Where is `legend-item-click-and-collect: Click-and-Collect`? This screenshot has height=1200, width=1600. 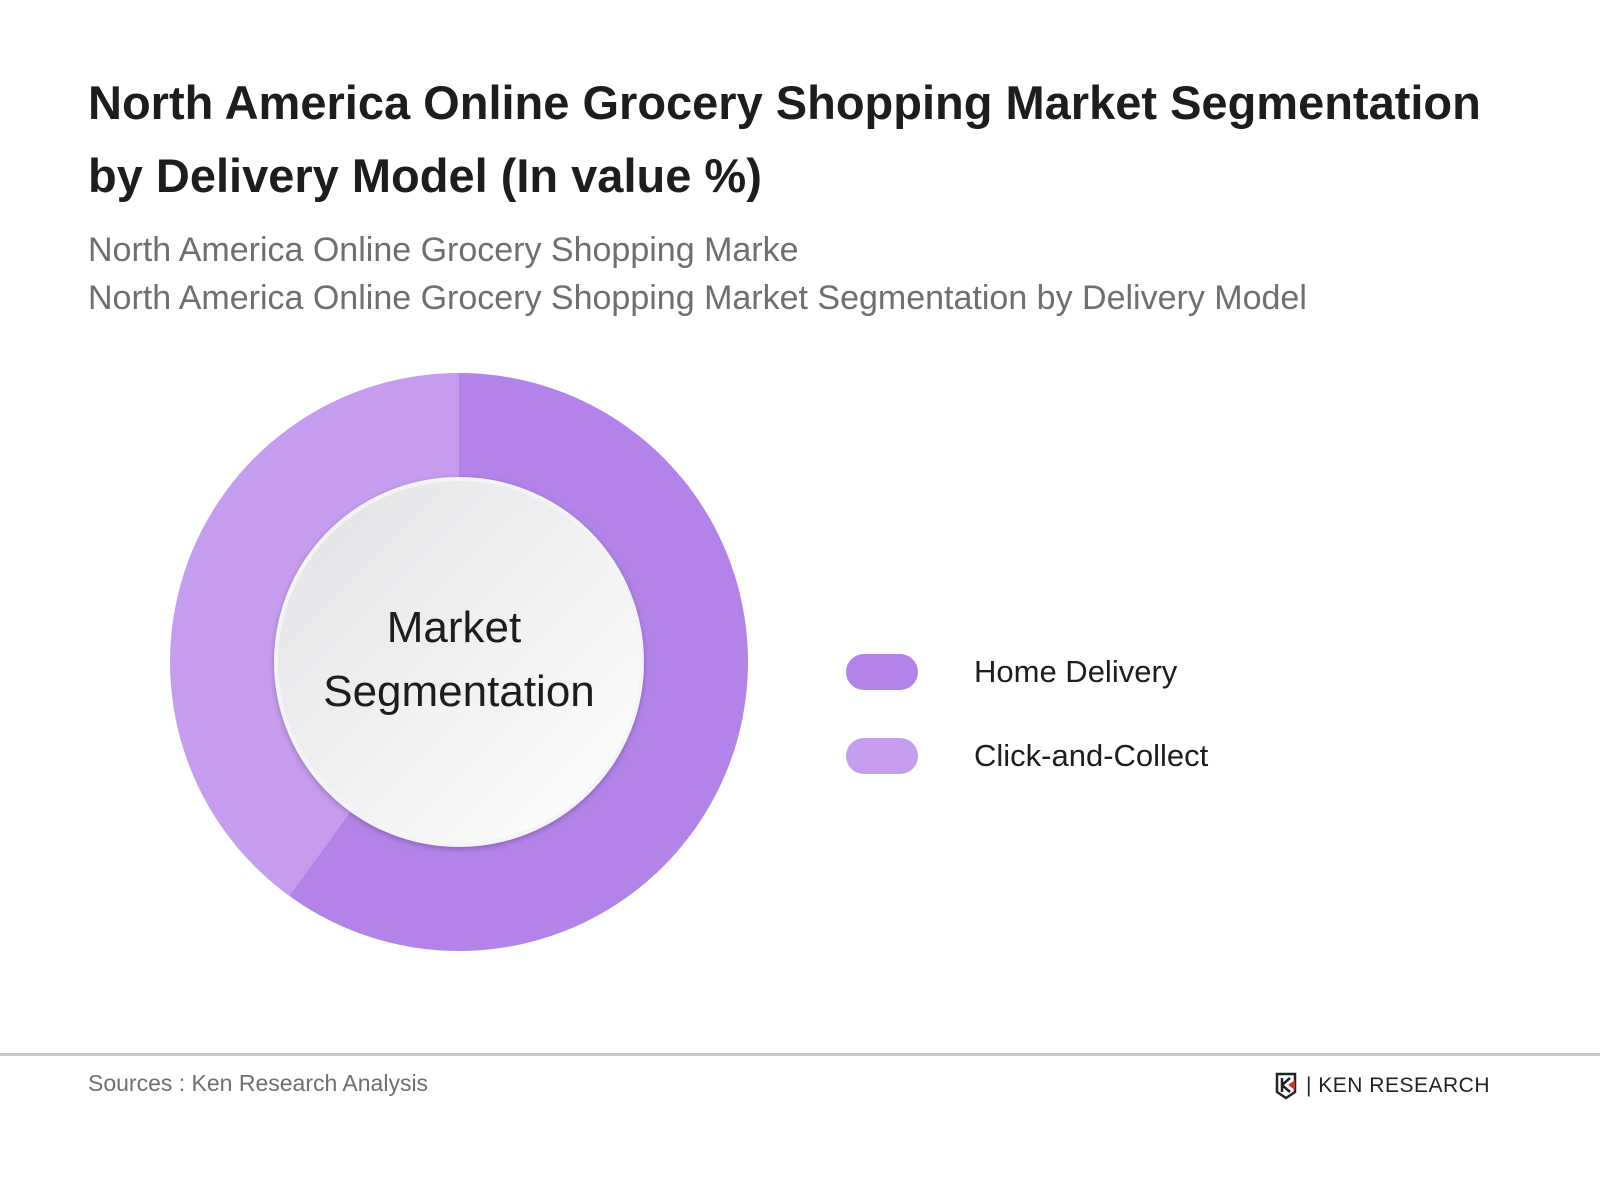
legend-item-click-and-collect: Click-and-Collect is located at coordinates (1027, 756).